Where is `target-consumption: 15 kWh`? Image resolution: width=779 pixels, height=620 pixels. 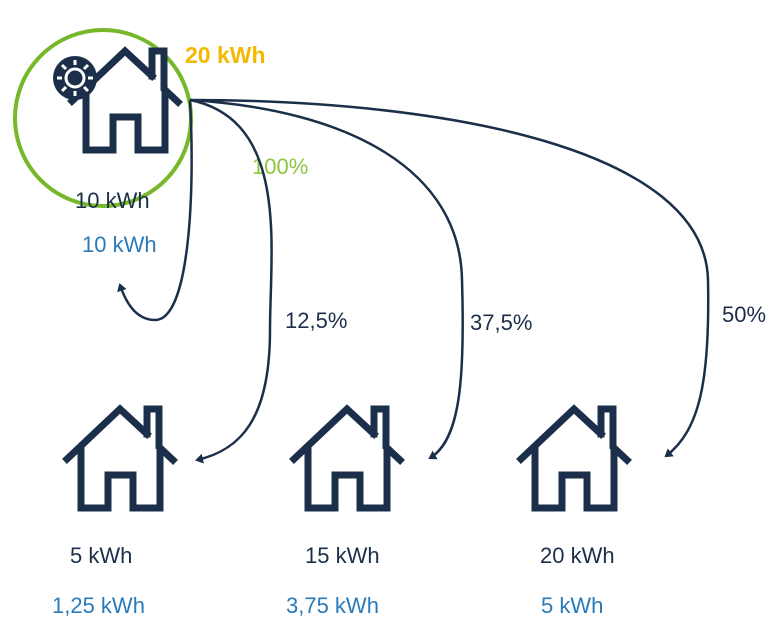
target-consumption: 15 kWh is located at coordinates (342, 555).